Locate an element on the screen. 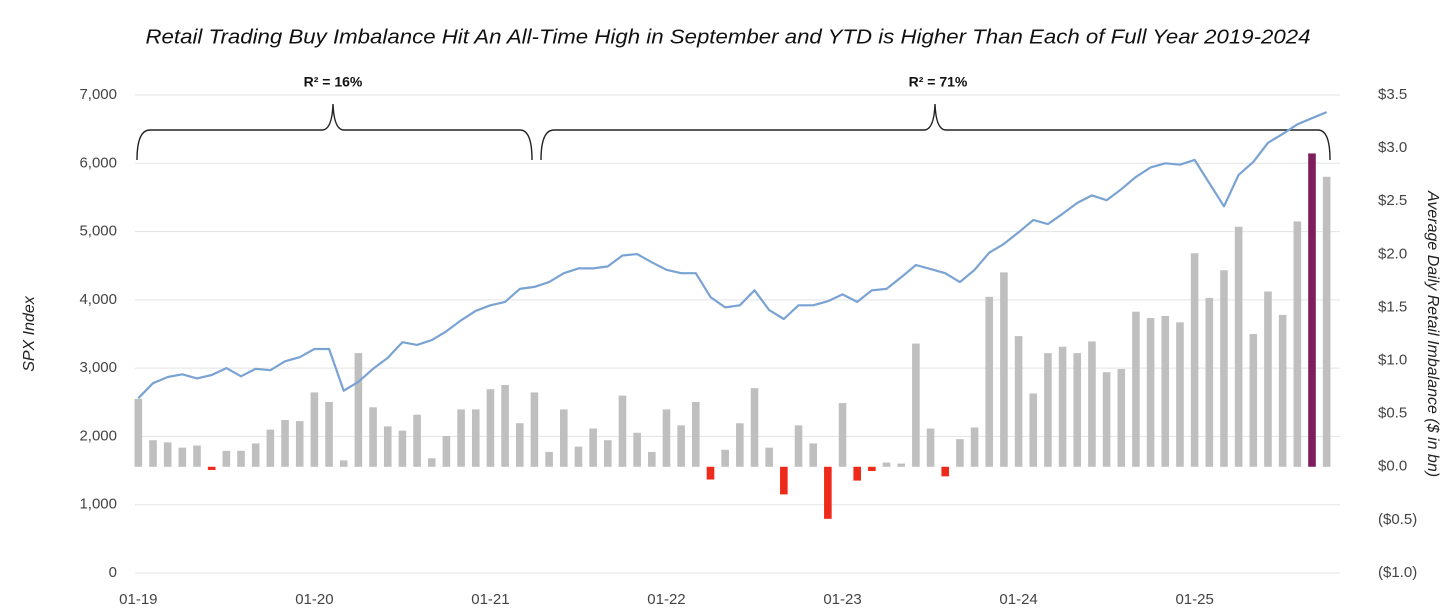 The height and width of the screenshot is (616, 1456). x-tick-label: 01-21 is located at coordinates (490, 599).